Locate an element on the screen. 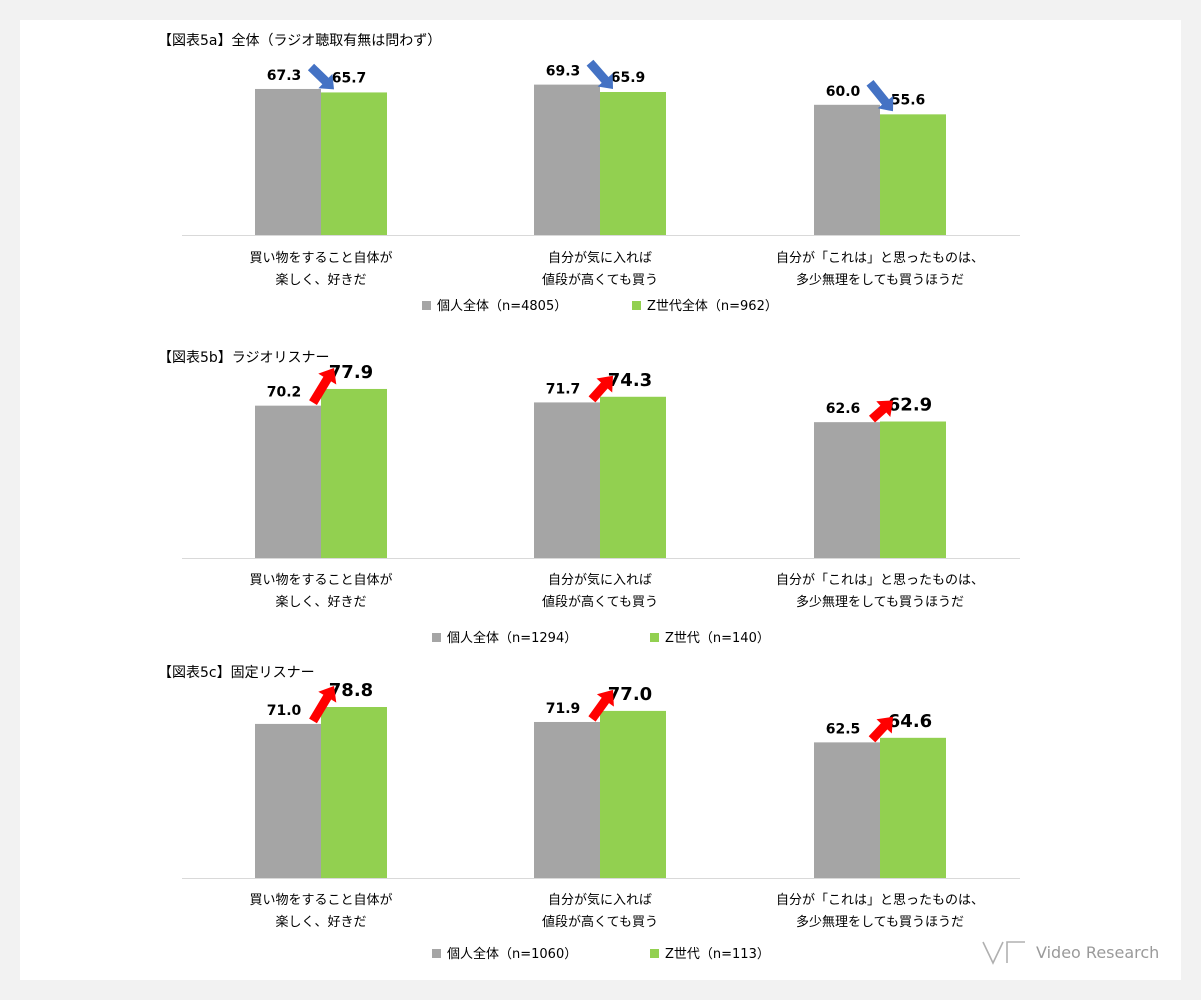 Image resolution: width=1201 pixels, height=1000 pixels. chart-5c-title: 【図表5c】固定リスナー is located at coordinates (236, 673).